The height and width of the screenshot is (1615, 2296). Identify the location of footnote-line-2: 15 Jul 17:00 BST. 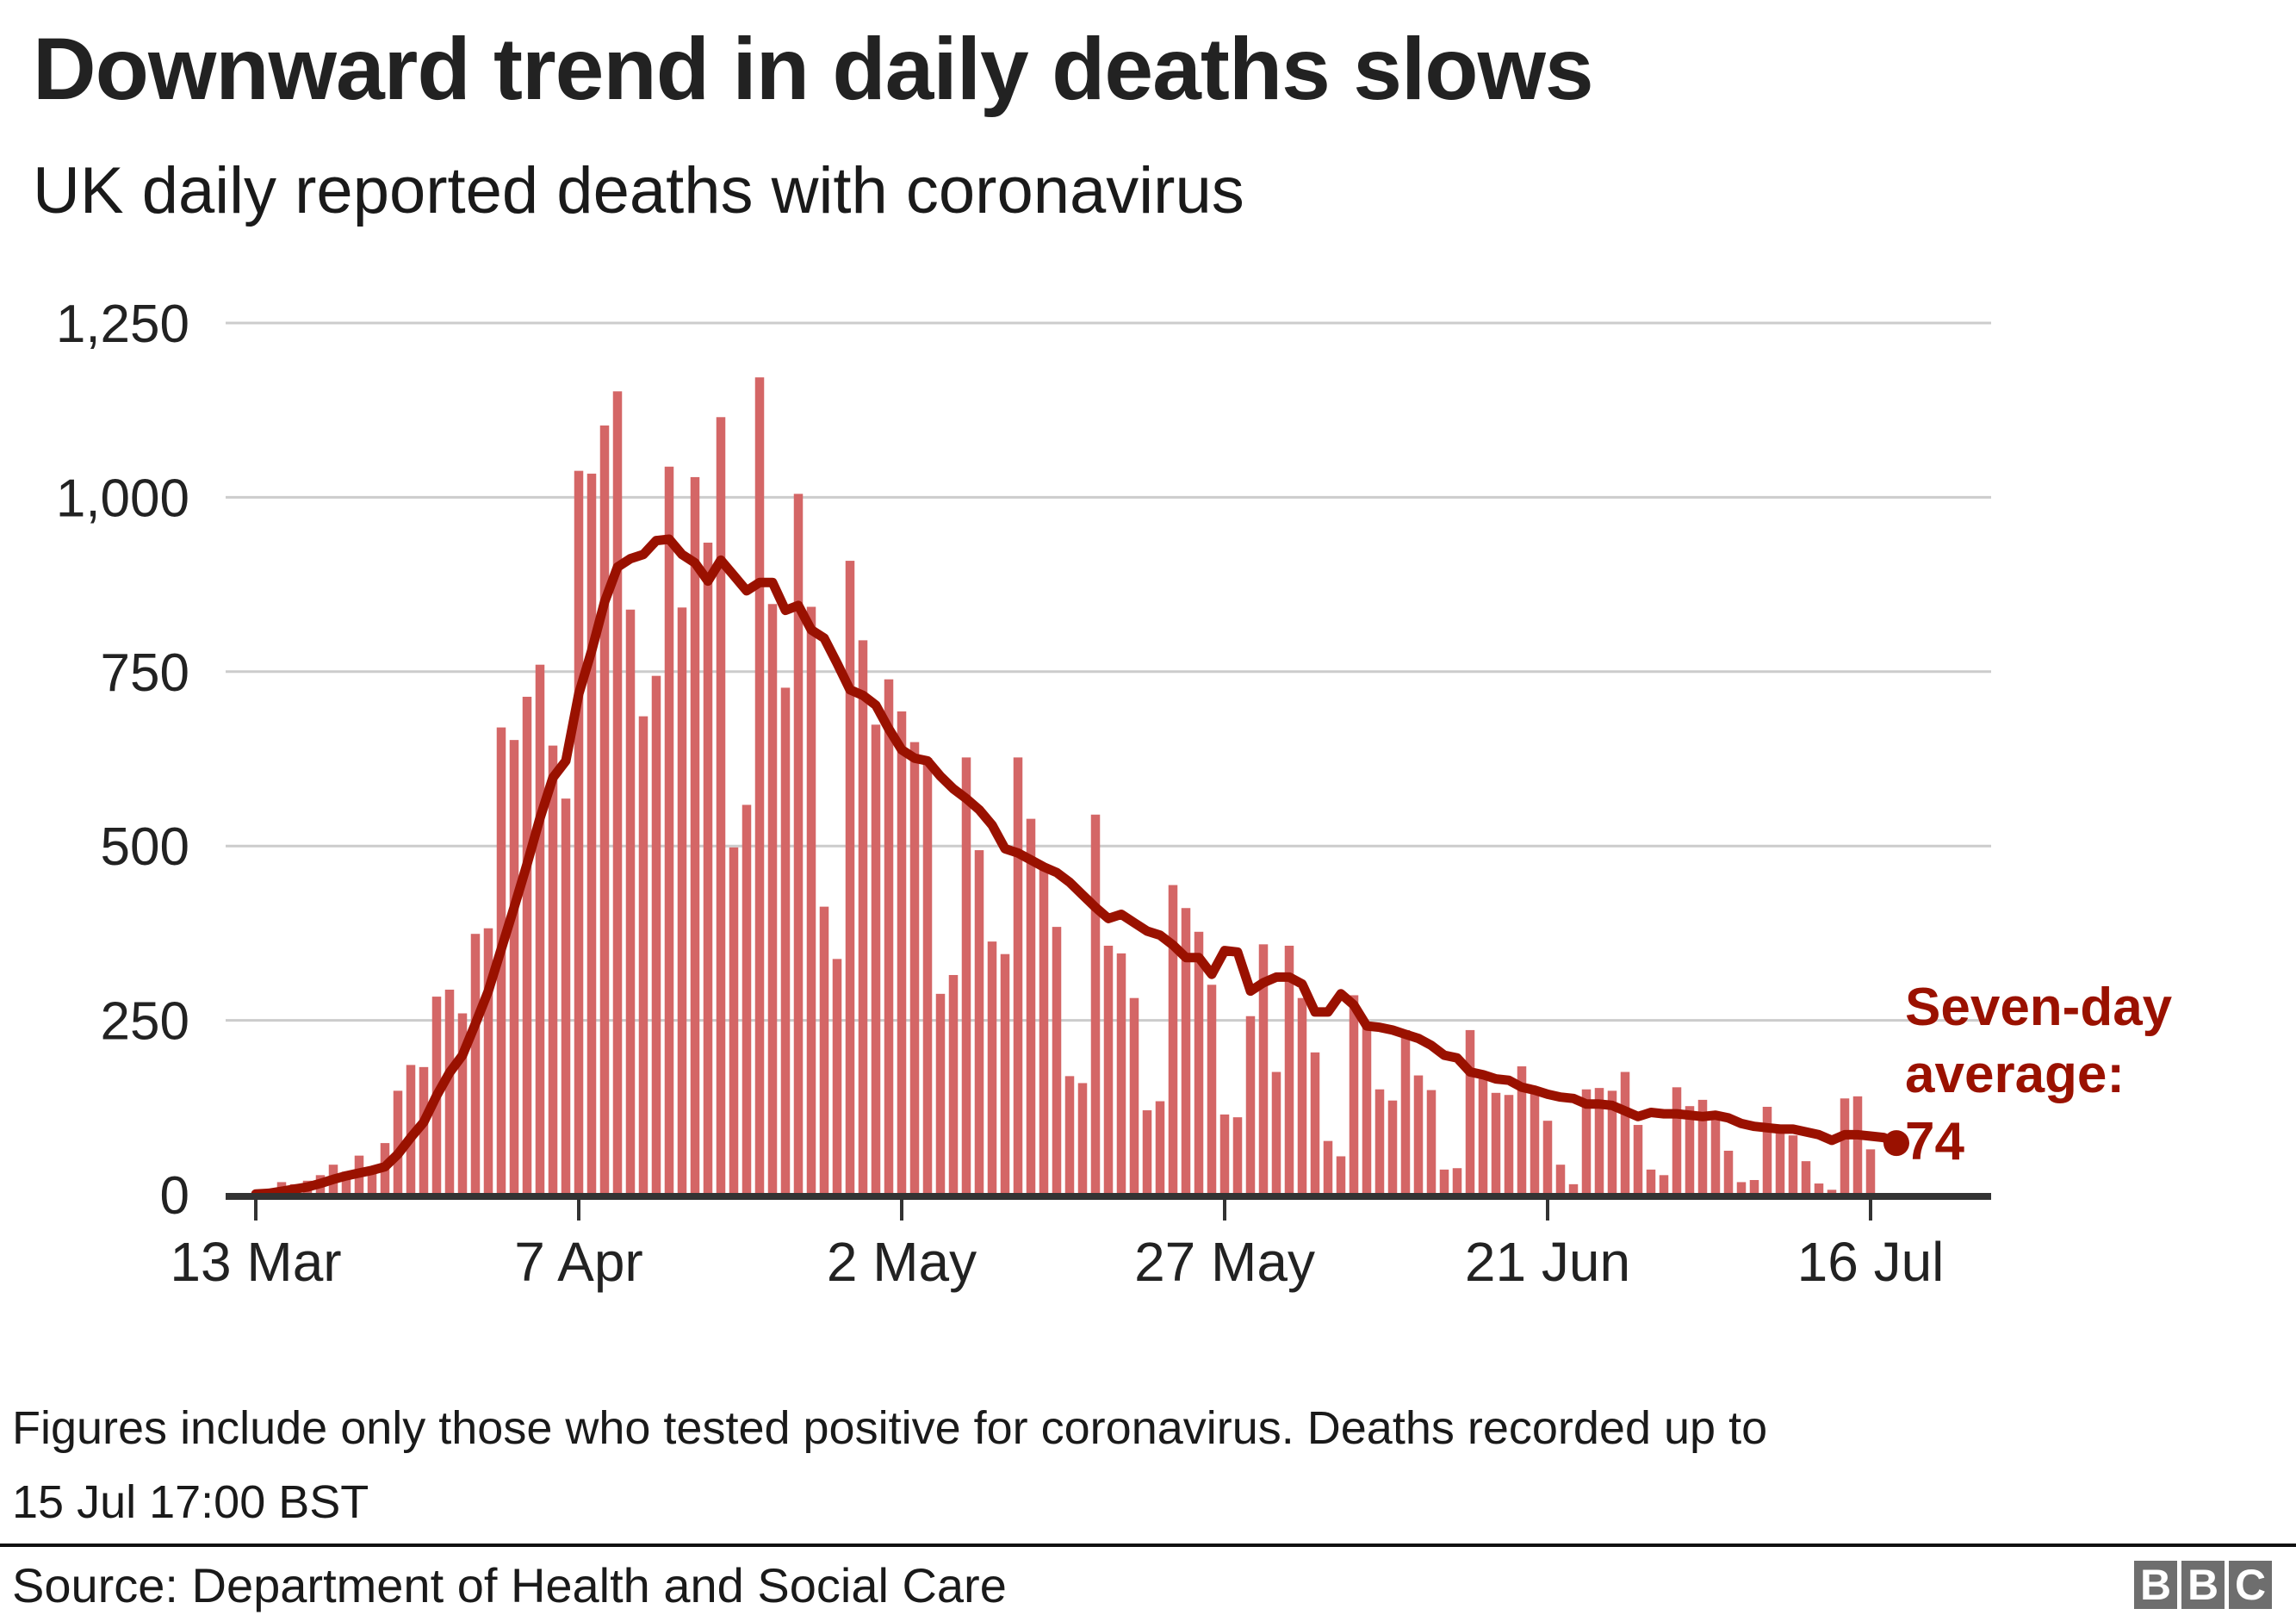
(190, 1502).